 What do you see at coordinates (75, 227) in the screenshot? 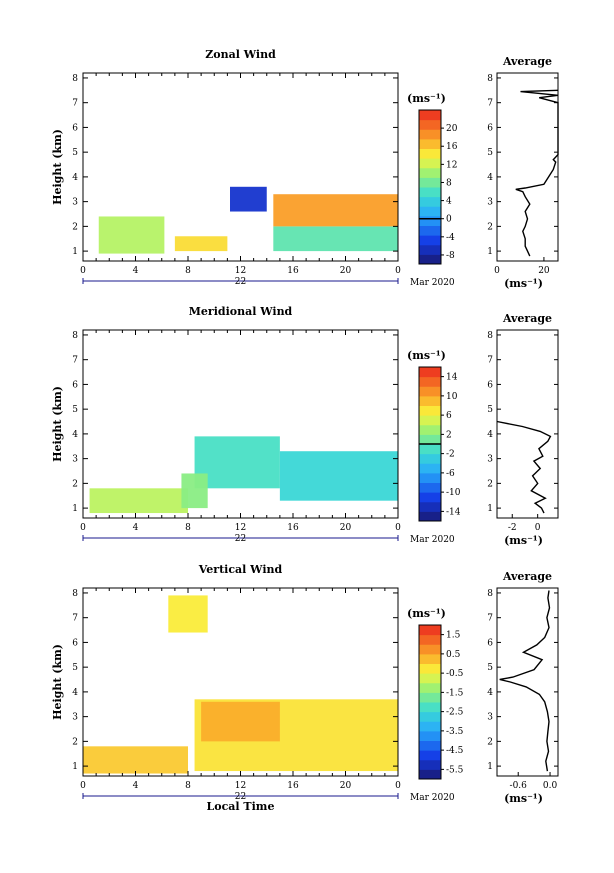
I see `y-tick-label: 2` at bounding box center [75, 227].